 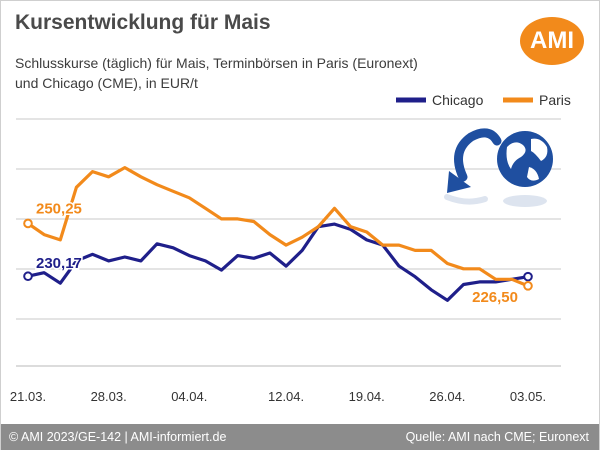 I want to click on x-tick-label: 28.03., so click(x=109, y=396).